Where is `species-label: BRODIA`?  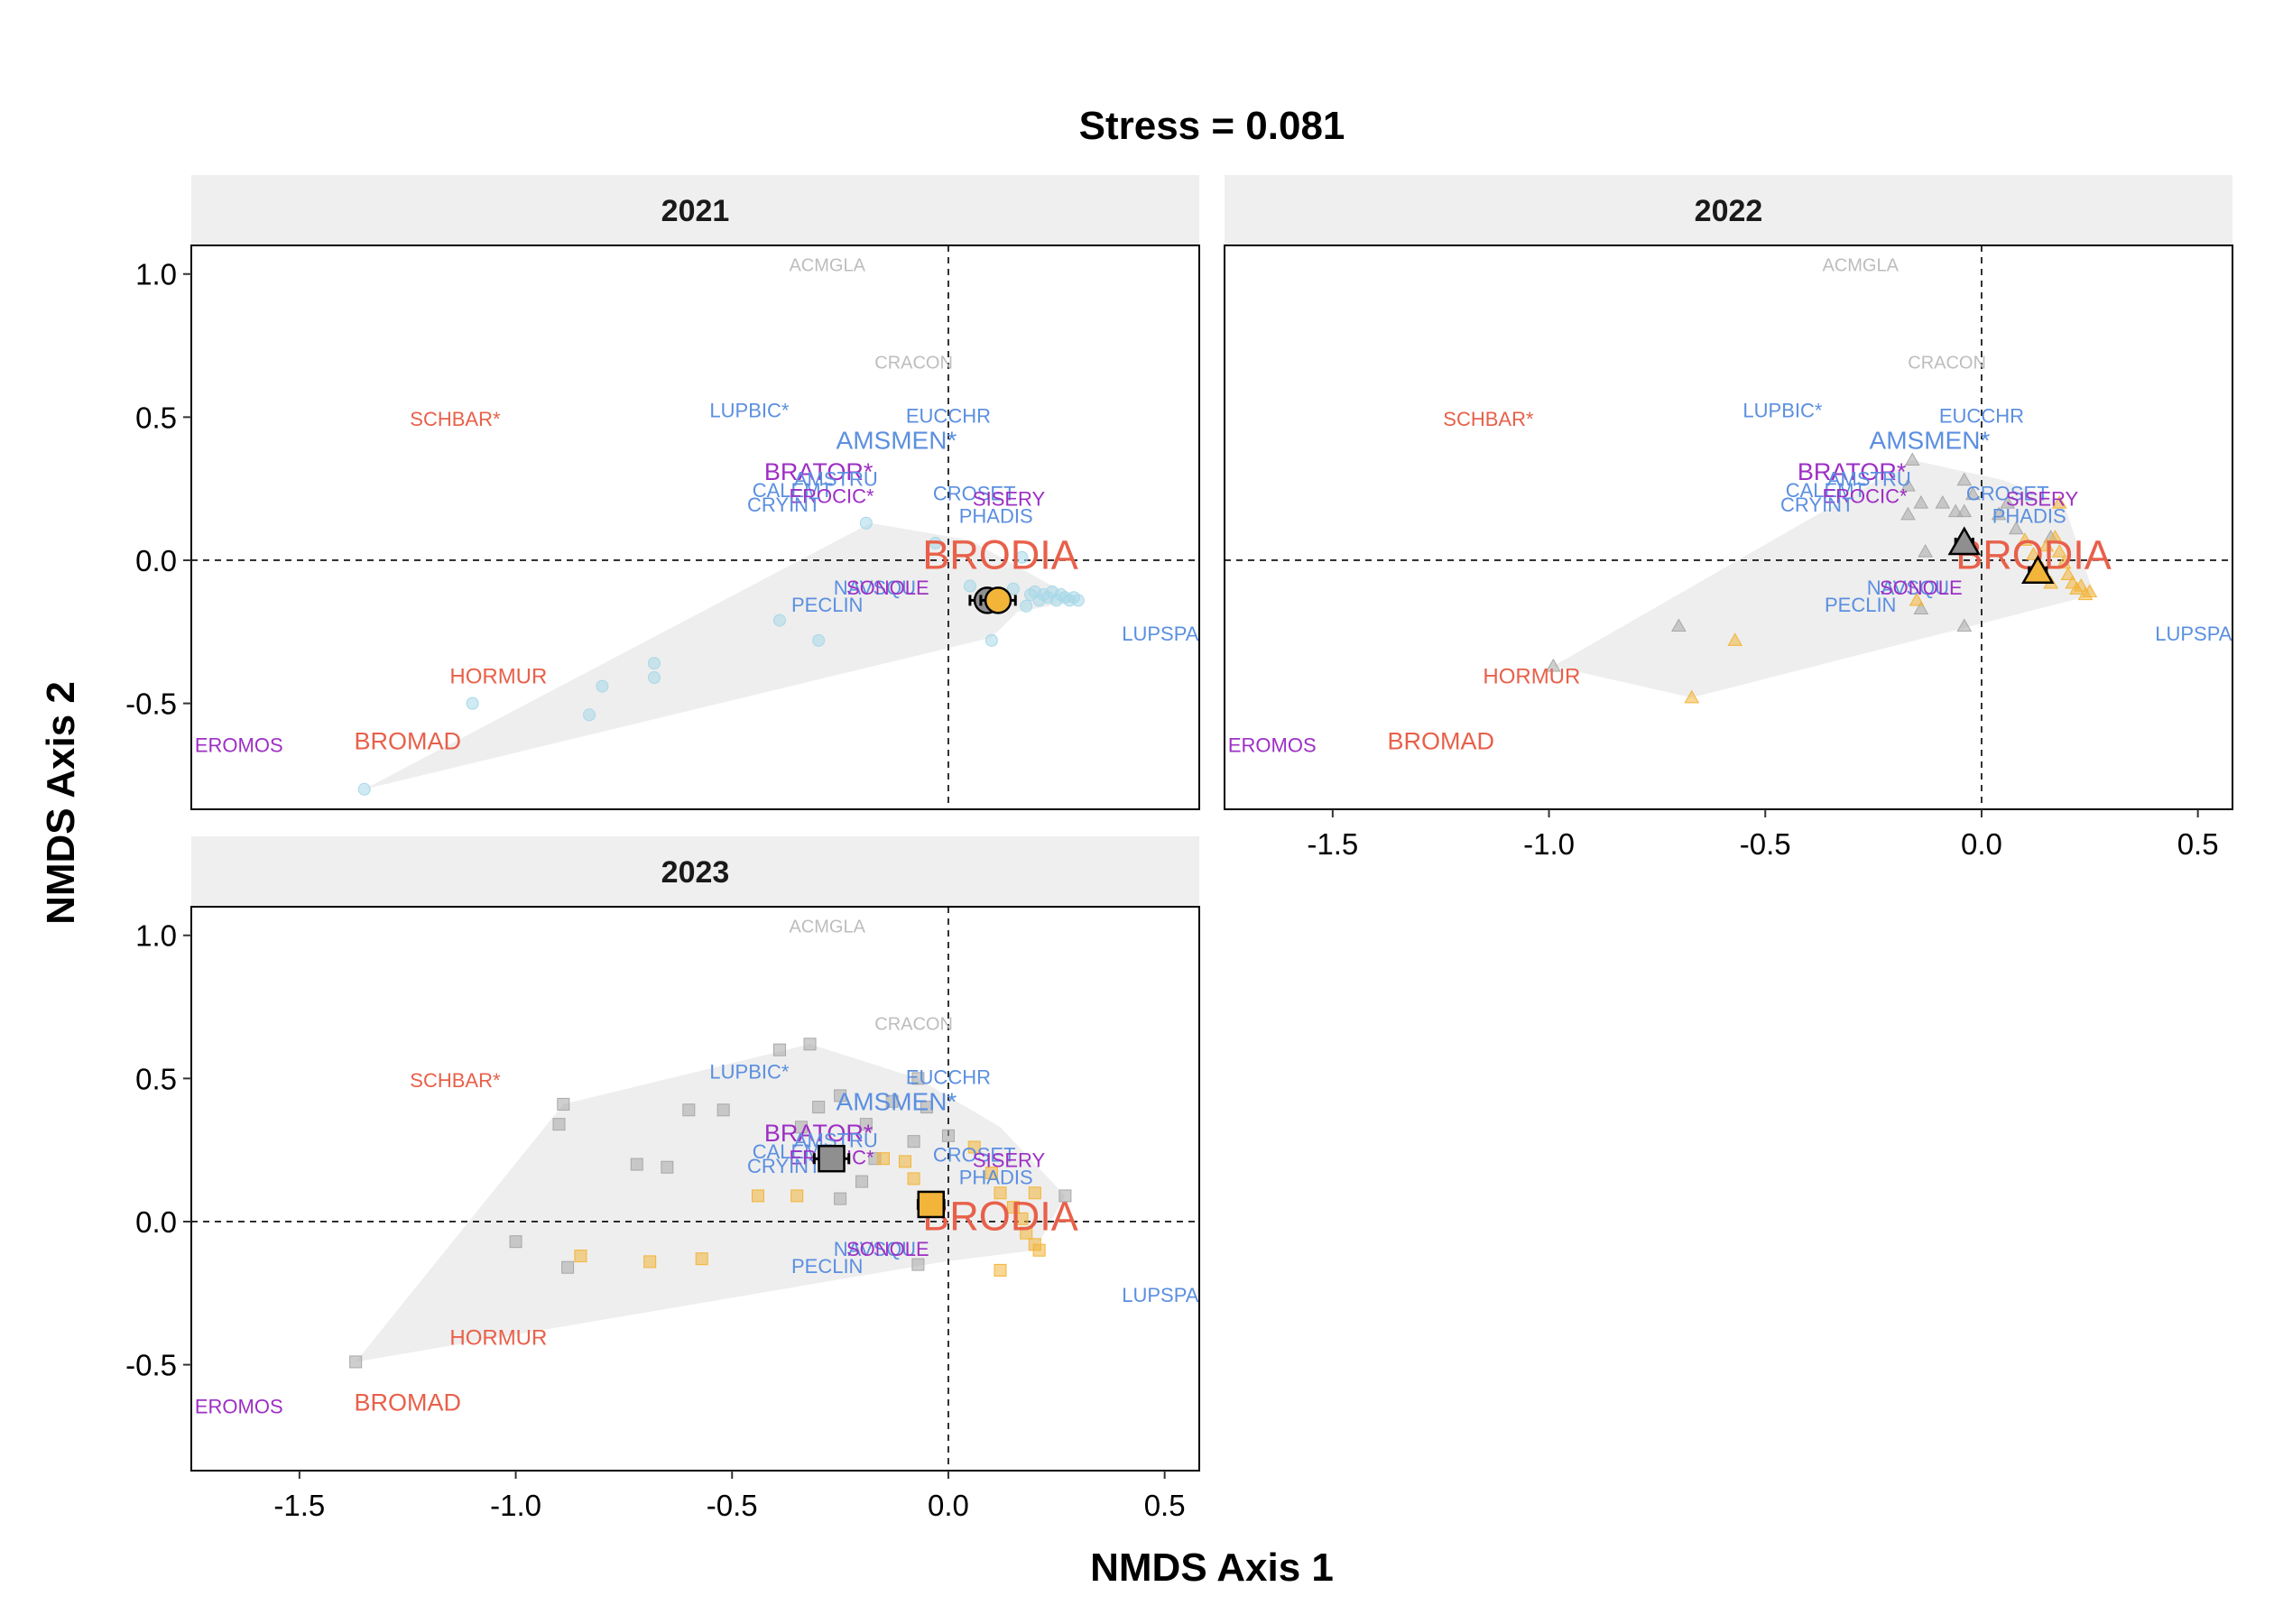
species-label: BRODIA is located at coordinates (1000, 555).